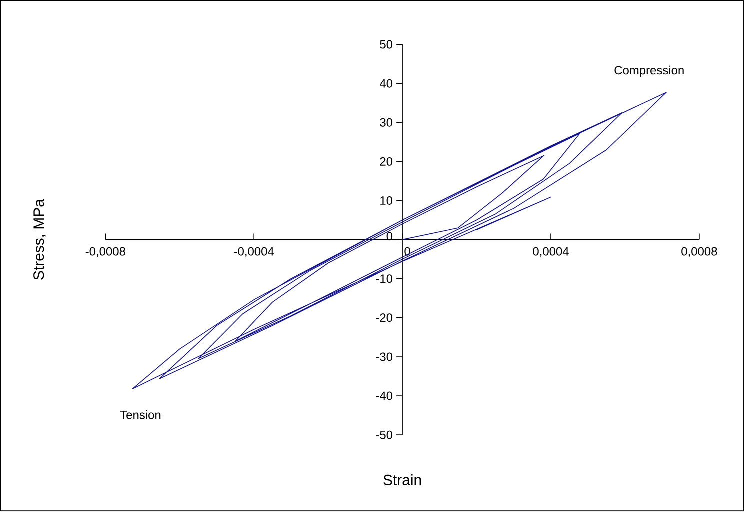  Describe the element at coordinates (386, 123) in the screenshot. I see `y-tick-label: 30` at that location.